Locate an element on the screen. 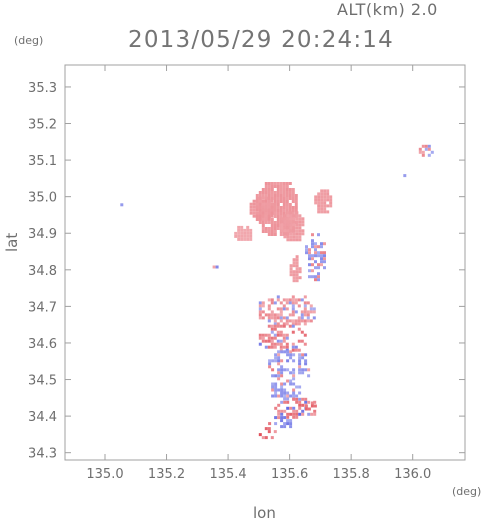 Image resolution: width=491 pixels, height=522 pixels. x-tick-label: 135.0 is located at coordinates (104, 474).